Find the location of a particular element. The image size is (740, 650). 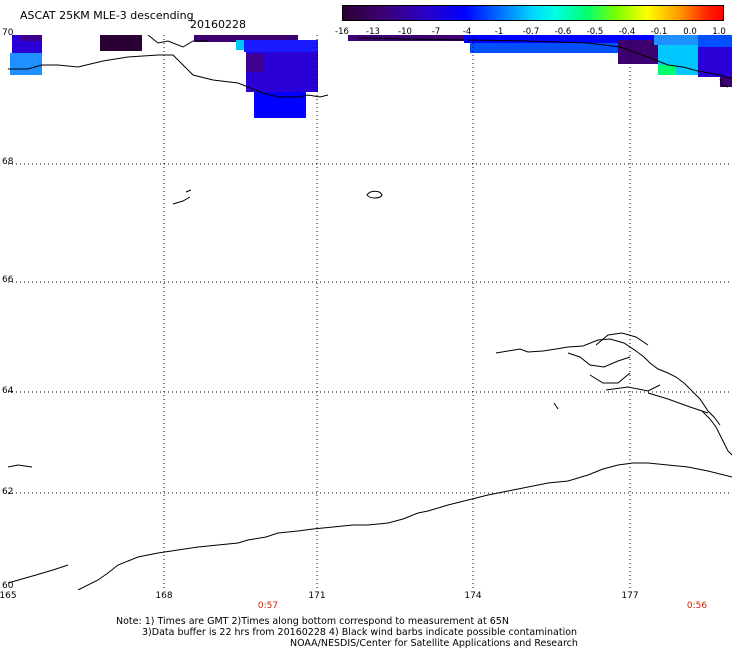

colorbar-tick: -0.5 is located at coordinates (595, 32).